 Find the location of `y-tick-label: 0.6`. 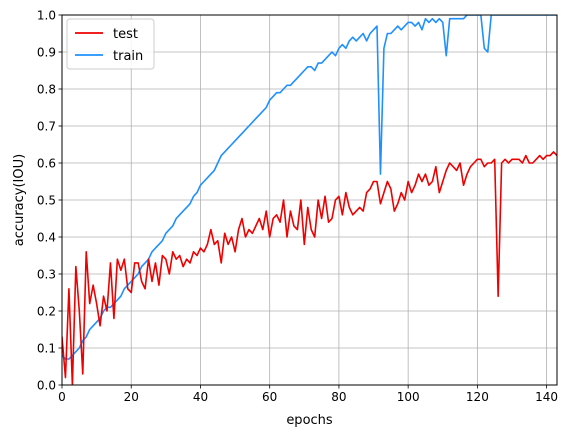

y-tick-label: 0.6 is located at coordinates (46, 164).